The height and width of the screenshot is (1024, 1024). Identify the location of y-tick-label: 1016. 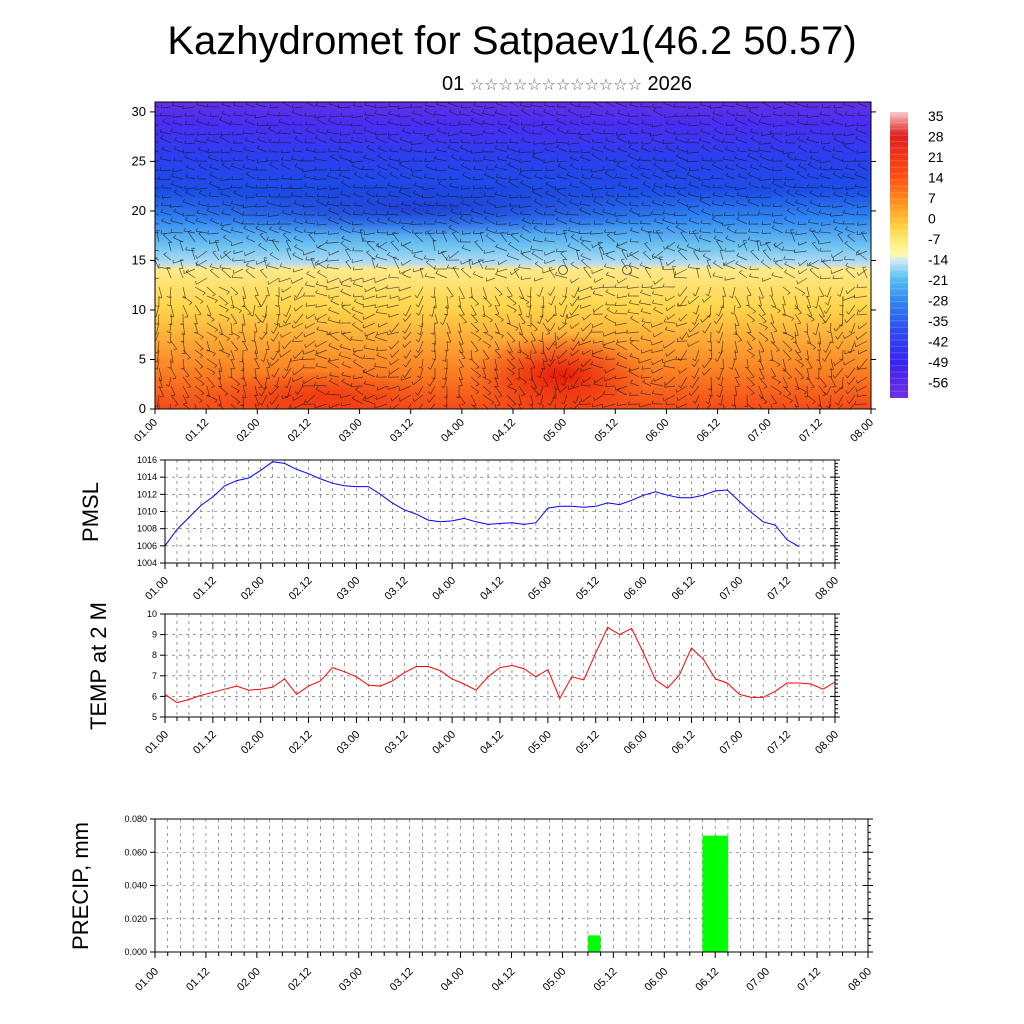
(147, 460).